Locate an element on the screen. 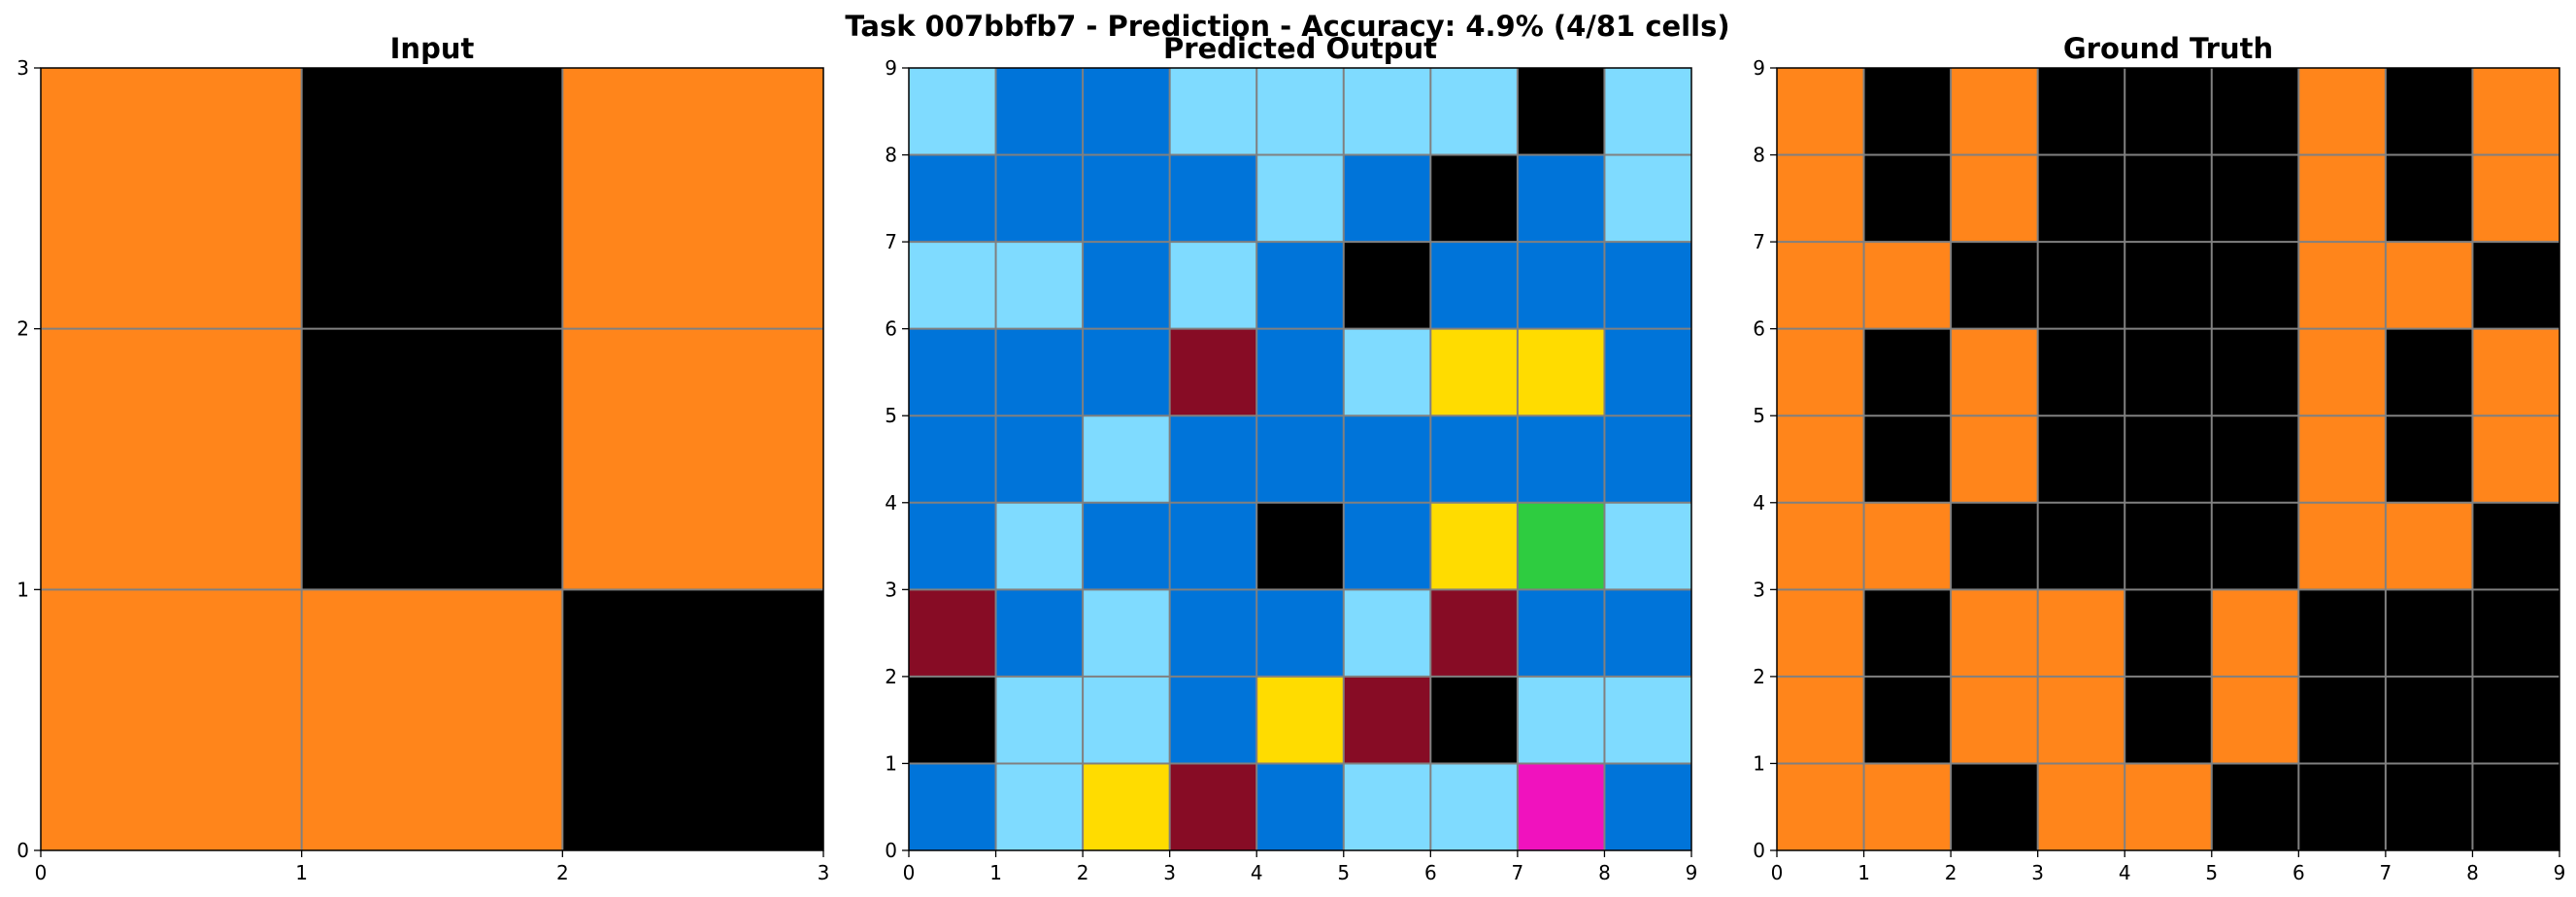  cell-ground-truth-r5-c2 is located at coordinates (1995, 546).